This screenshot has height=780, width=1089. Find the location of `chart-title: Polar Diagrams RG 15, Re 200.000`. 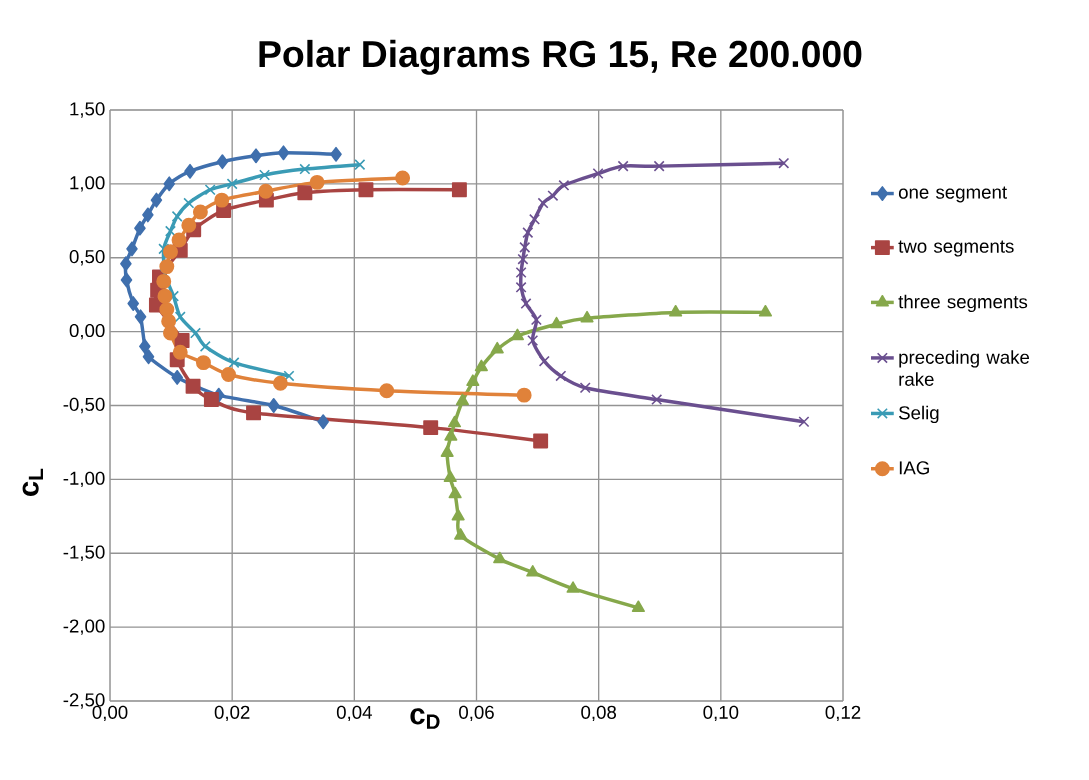

chart-title: Polar Diagrams RG 15, Re 200.000 is located at coordinates (560, 57).